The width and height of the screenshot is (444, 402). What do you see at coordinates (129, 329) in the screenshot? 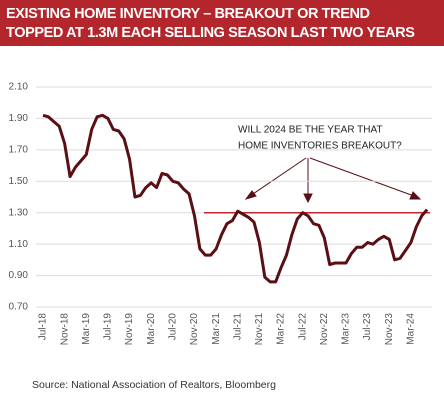
I see `x-tick-label: Nov-19` at bounding box center [129, 329].